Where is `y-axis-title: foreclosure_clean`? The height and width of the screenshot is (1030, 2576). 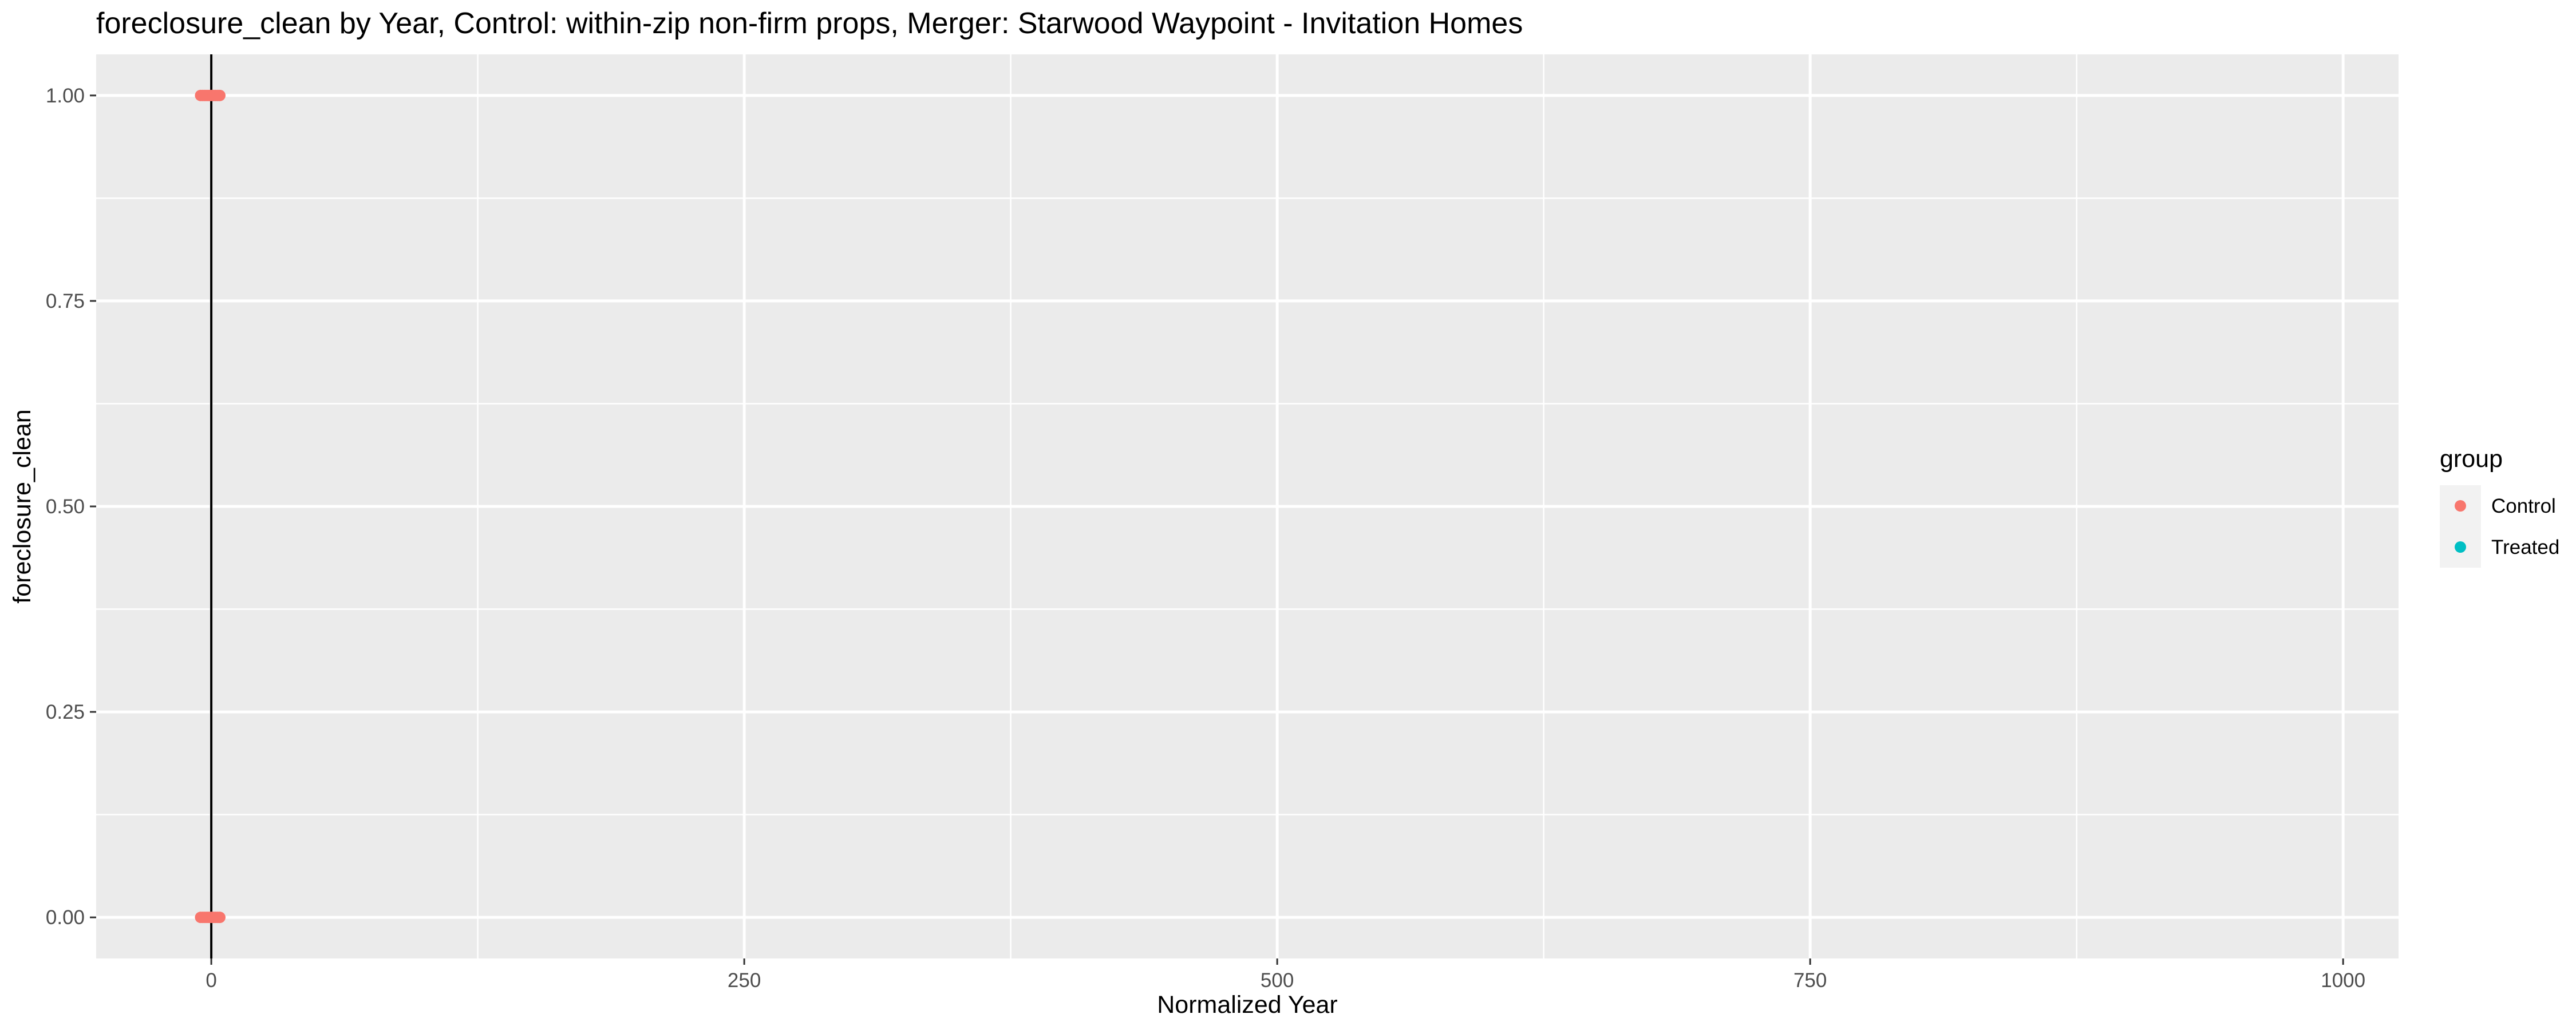
y-axis-title: foreclosure_clean is located at coordinates (22, 506).